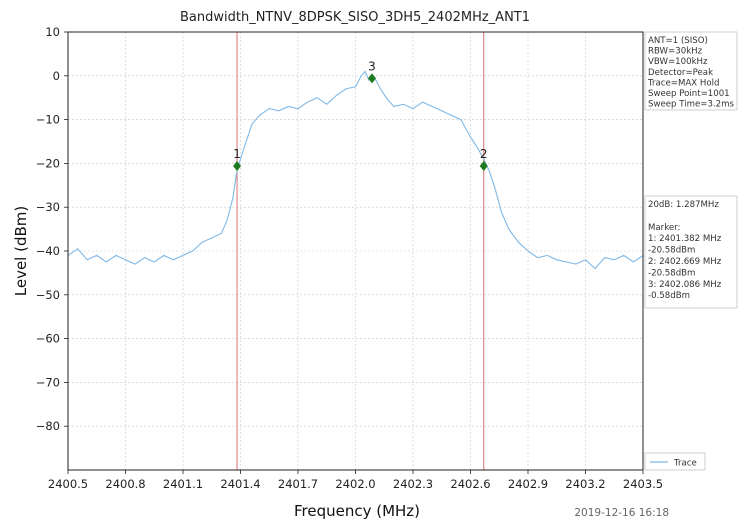 This screenshot has width=740, height=525. Describe the element at coordinates (48, 120) in the screenshot. I see `y-tick-label: −10` at that location.